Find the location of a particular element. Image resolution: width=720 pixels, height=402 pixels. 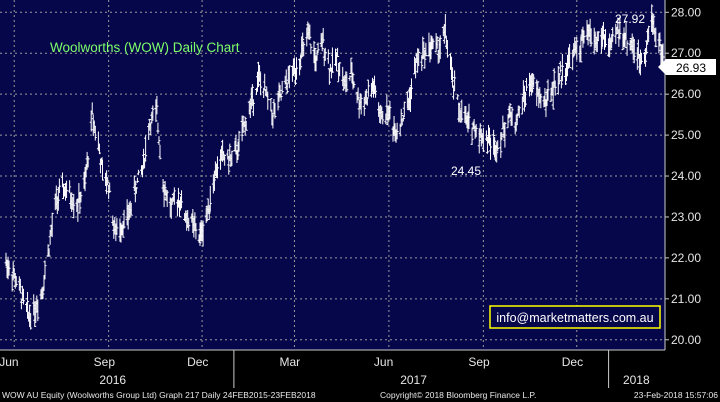

footer-center: Copyright© 2018 Bloomberg Finance L.P. is located at coordinates (458, 395).